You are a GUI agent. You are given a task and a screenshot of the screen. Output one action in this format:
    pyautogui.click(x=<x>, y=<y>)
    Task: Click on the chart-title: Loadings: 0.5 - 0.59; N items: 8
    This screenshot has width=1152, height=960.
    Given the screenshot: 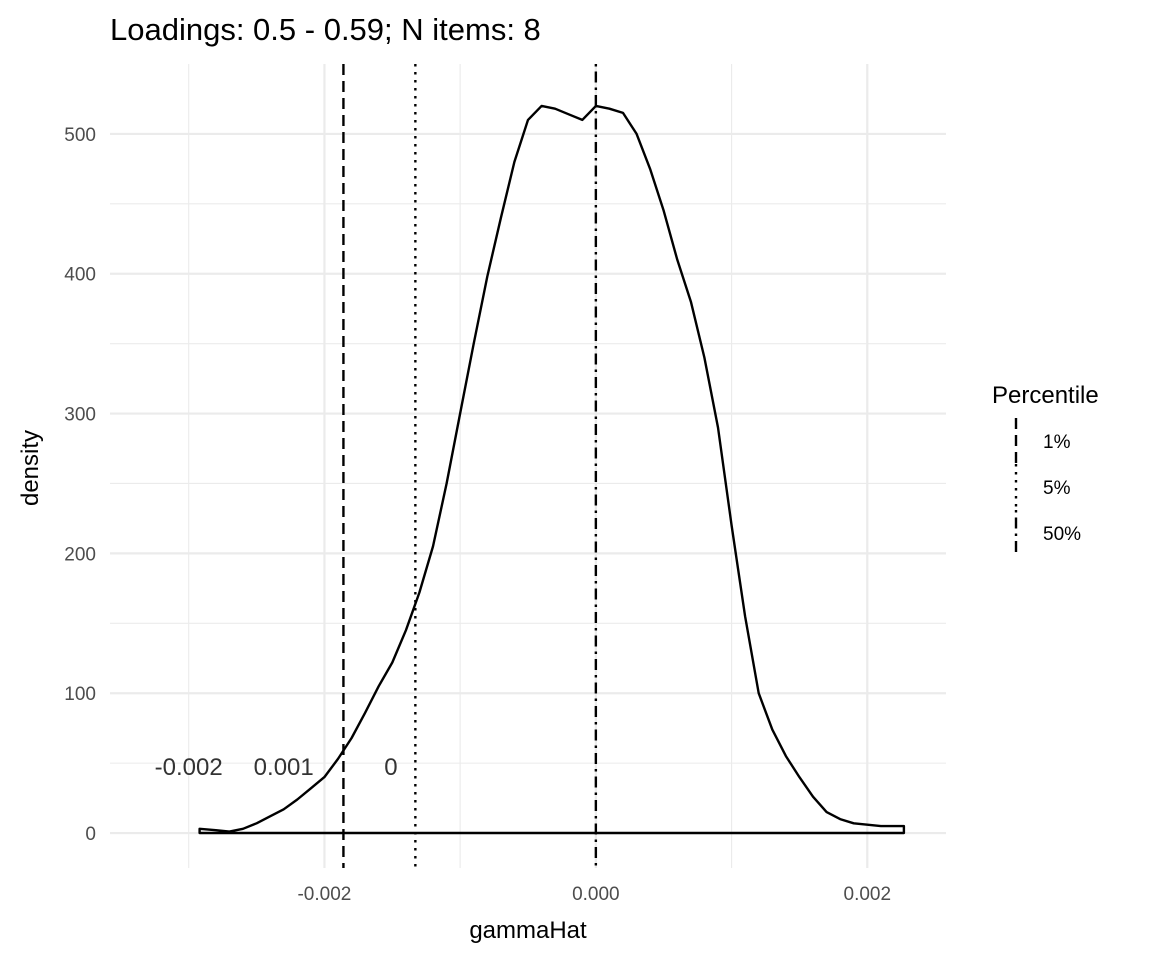 What is the action you would take?
    pyautogui.click(x=325, y=29)
    